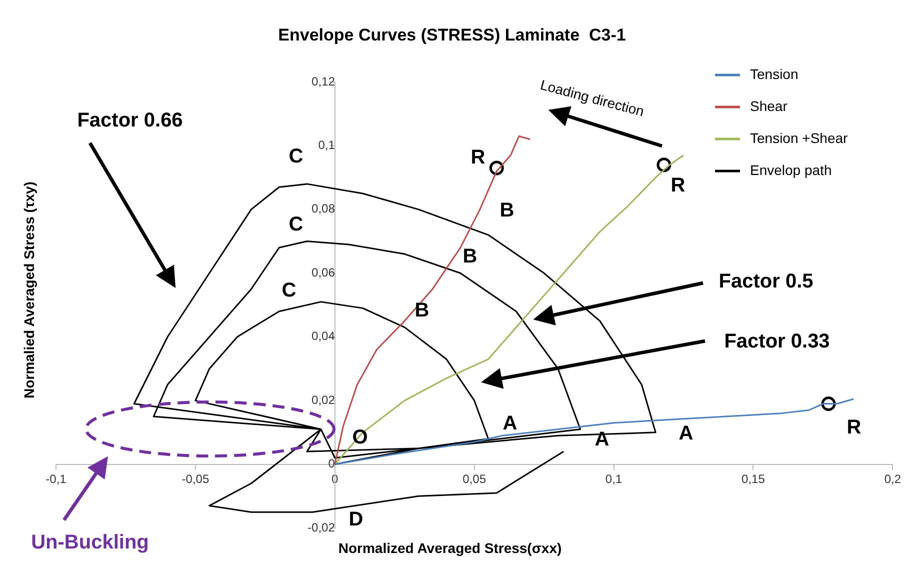 This screenshot has height=568, width=904. Describe the element at coordinates (450, 548) in the screenshot. I see `x-axis-title: Normalized Averaged Stress(σxx)` at that location.